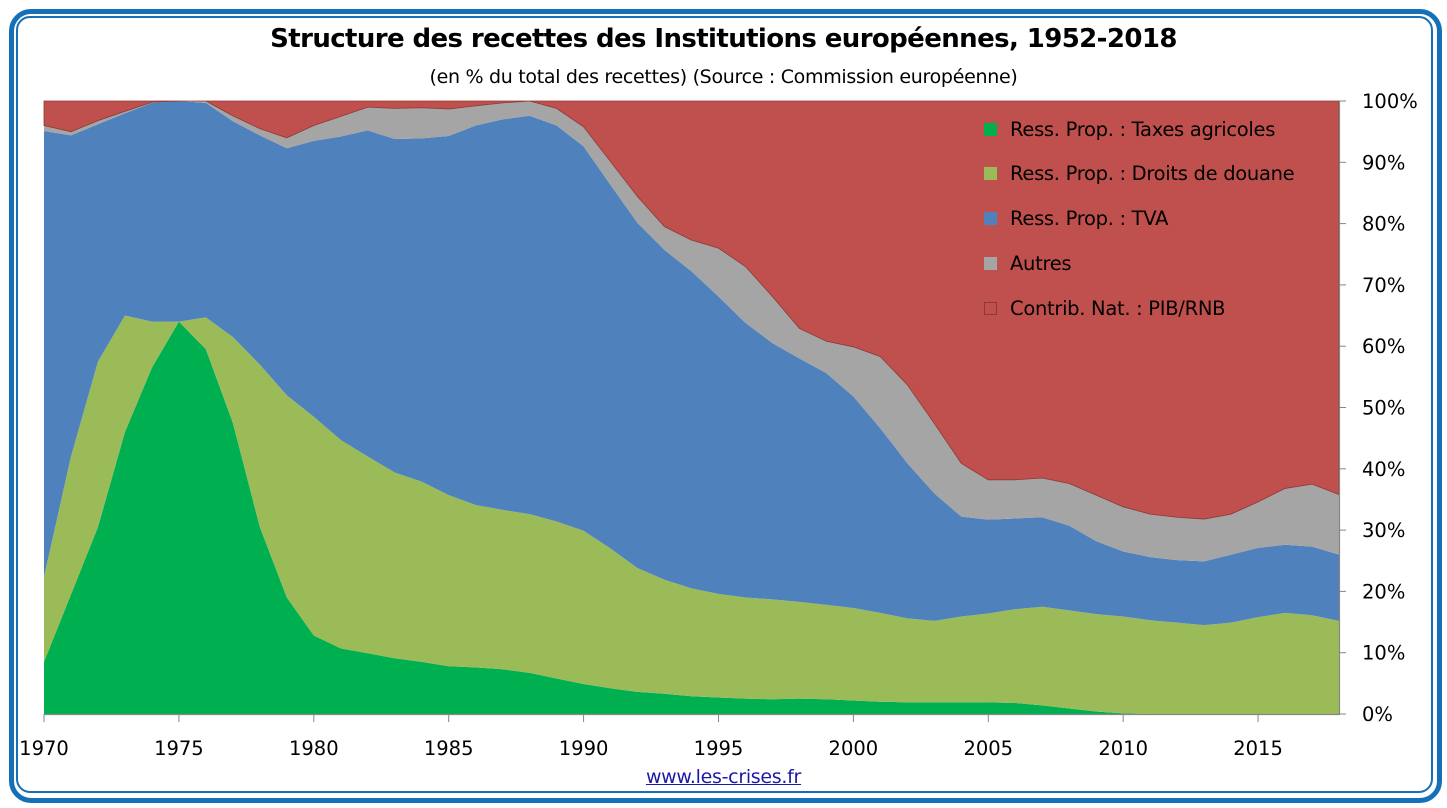 The width and height of the screenshot is (1447, 808). I want to click on x-tick-label: 2000, so click(854, 748).